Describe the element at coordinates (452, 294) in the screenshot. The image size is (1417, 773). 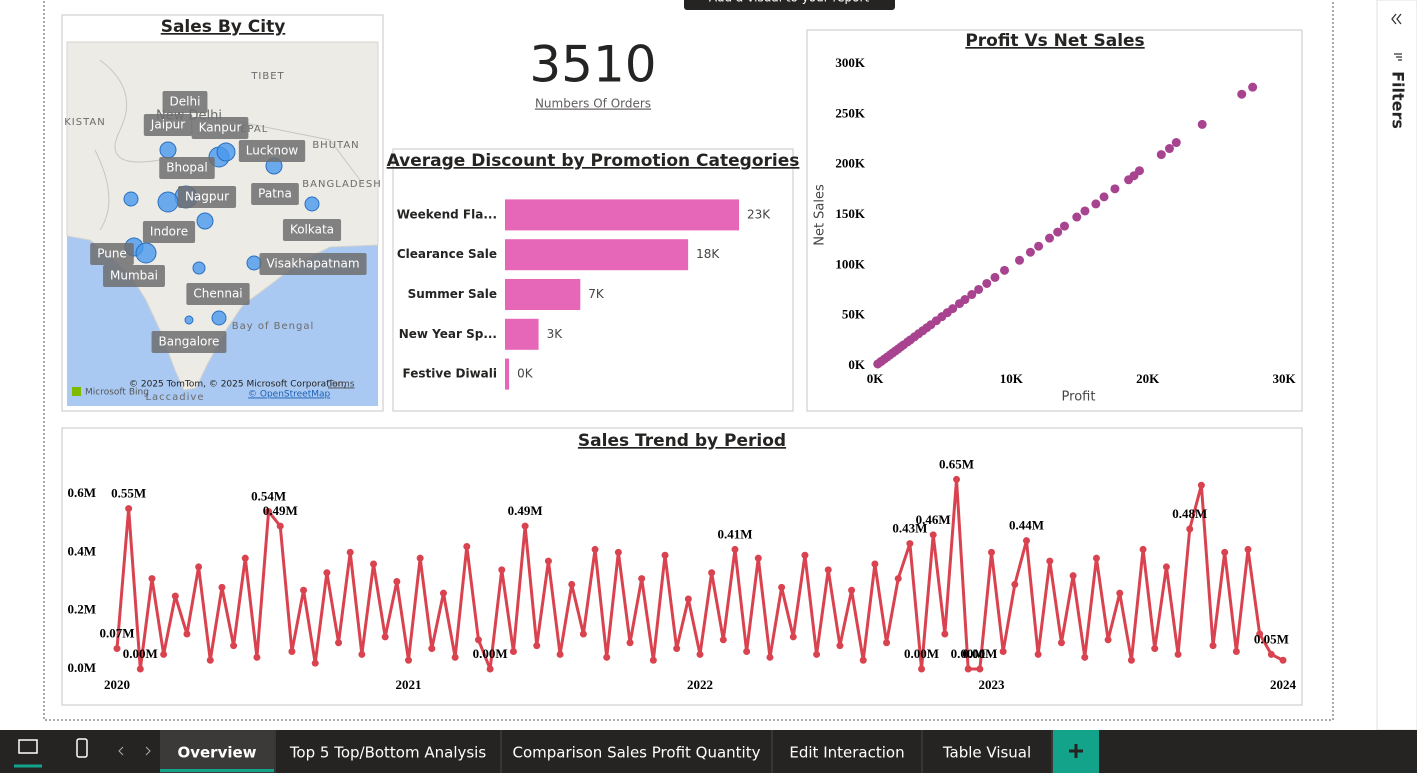
I see `category-label: Summer Sale` at that location.